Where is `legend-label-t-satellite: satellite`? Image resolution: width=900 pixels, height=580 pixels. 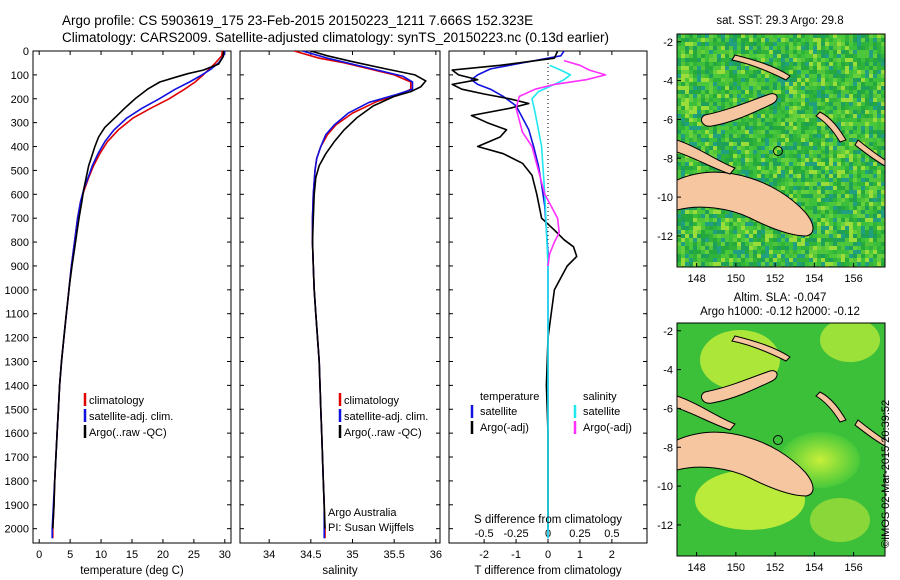 legend-label-t-satellite: satellite is located at coordinates (498, 412).